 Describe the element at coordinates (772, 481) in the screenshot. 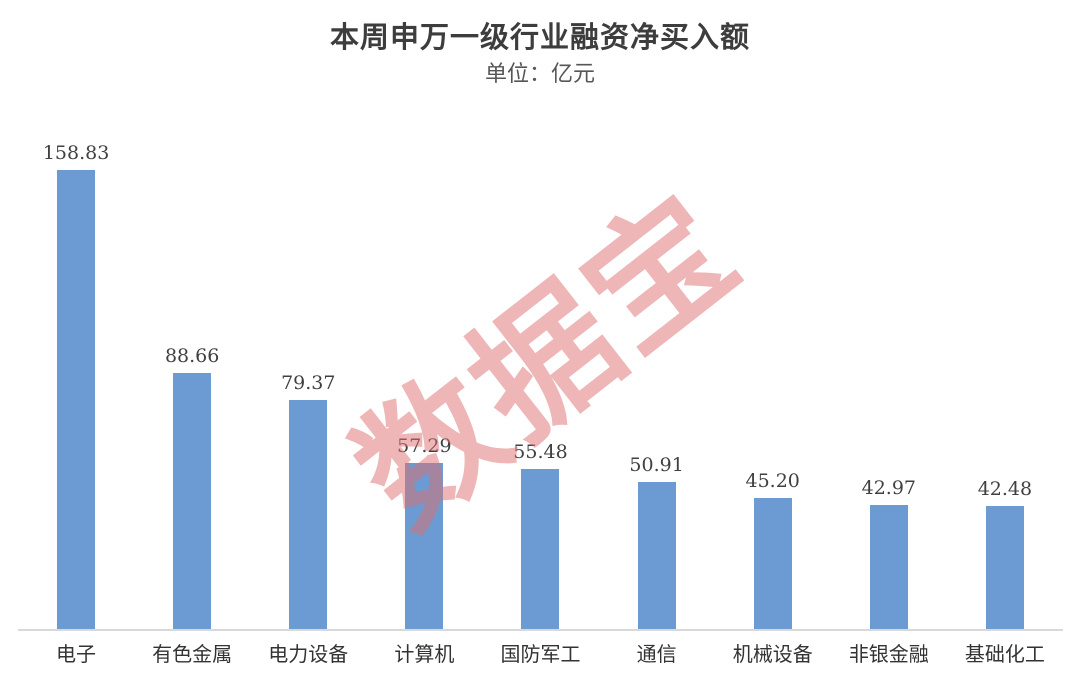

I see `bar-value-label: 45.20` at that location.